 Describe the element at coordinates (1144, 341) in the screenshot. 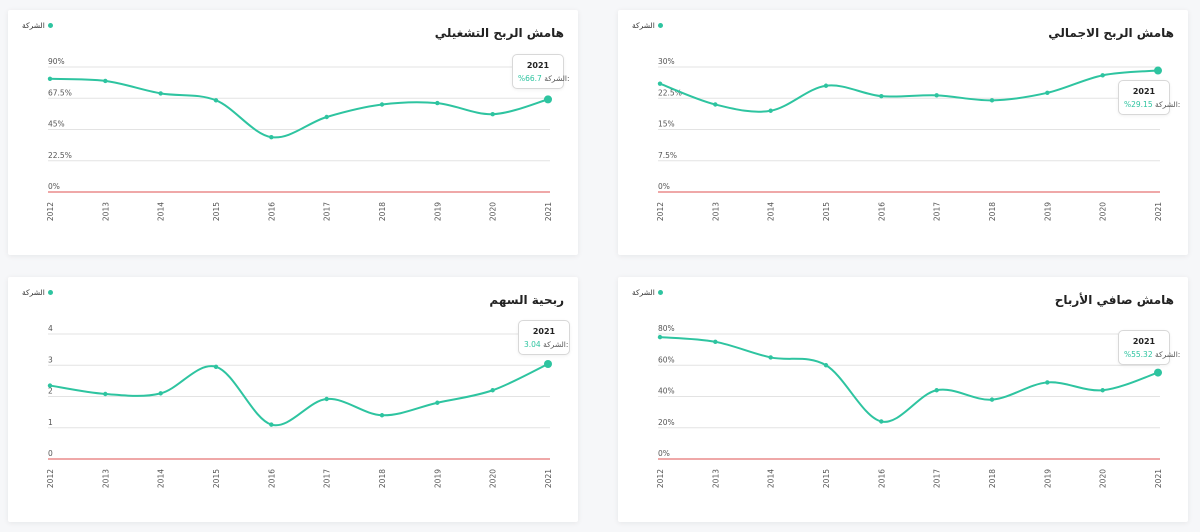

I see `tooltip-year: 2021` at that location.